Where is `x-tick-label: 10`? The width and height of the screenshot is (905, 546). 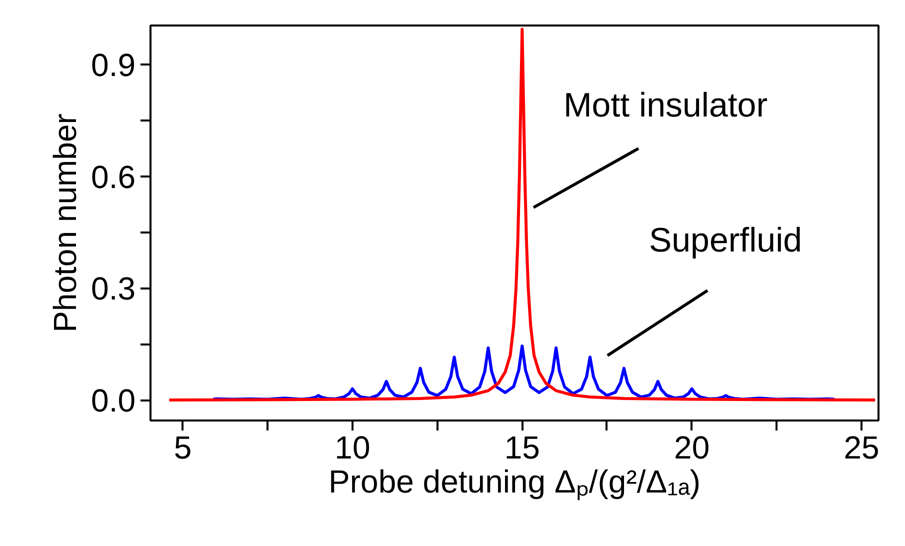
x-tick-label: 10 is located at coordinates (352, 448).